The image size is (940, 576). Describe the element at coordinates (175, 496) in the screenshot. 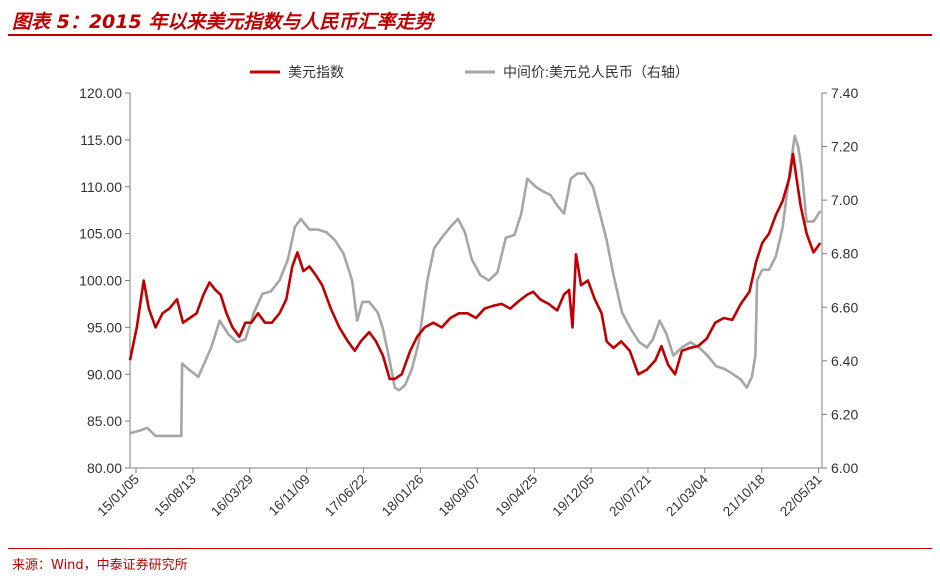

I see `x-tick-label: 15/08/13` at that location.